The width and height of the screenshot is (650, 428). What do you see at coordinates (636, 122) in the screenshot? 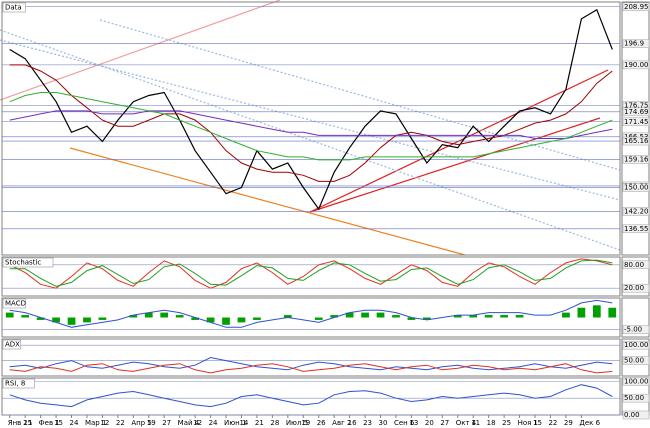
I see `y-tick-label: 171.45` at bounding box center [636, 122].